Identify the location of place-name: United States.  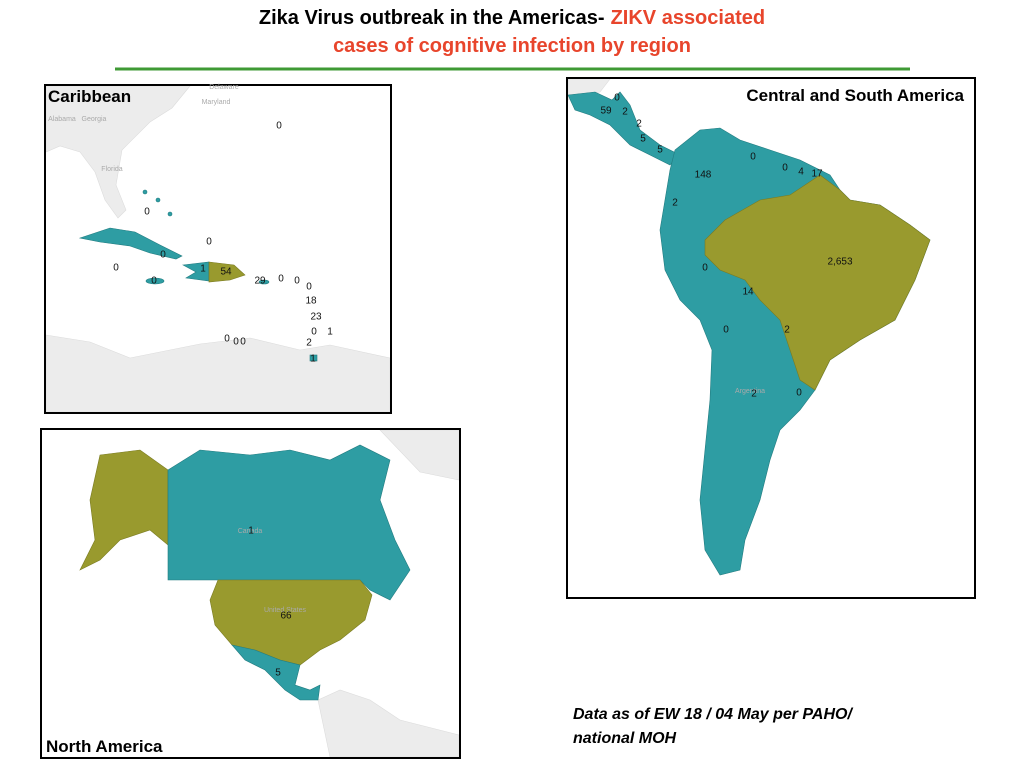
(285, 610).